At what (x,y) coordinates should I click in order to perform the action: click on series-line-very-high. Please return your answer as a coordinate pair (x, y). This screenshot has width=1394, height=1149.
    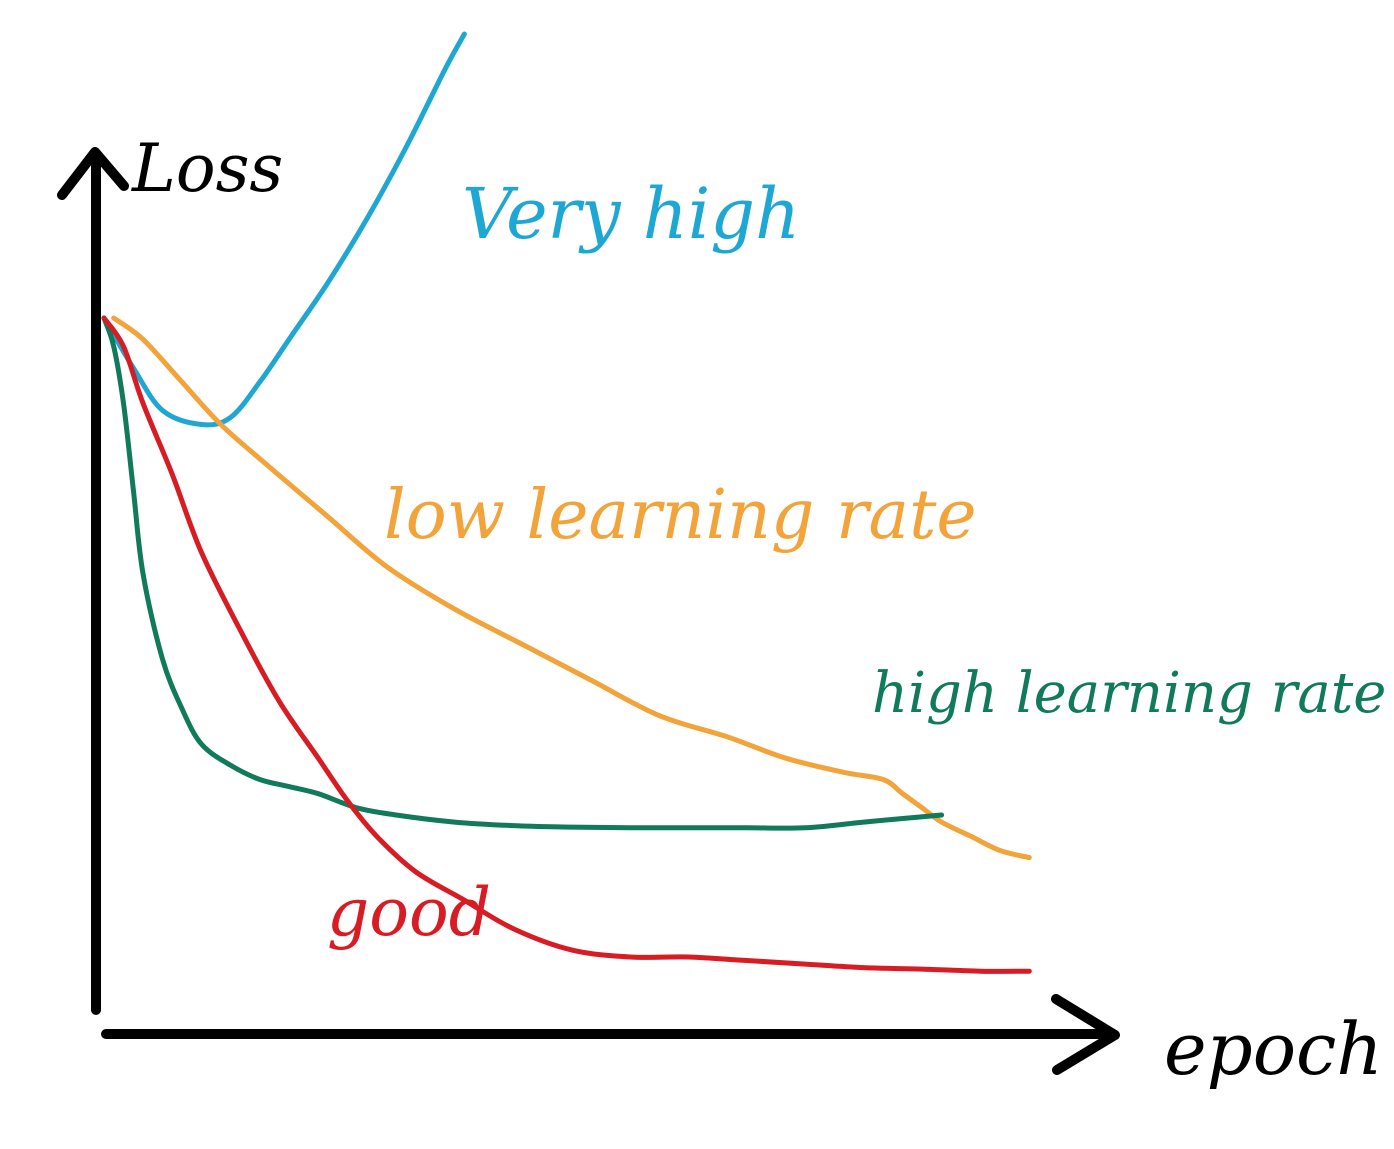
    Looking at the image, I should click on (284, 229).